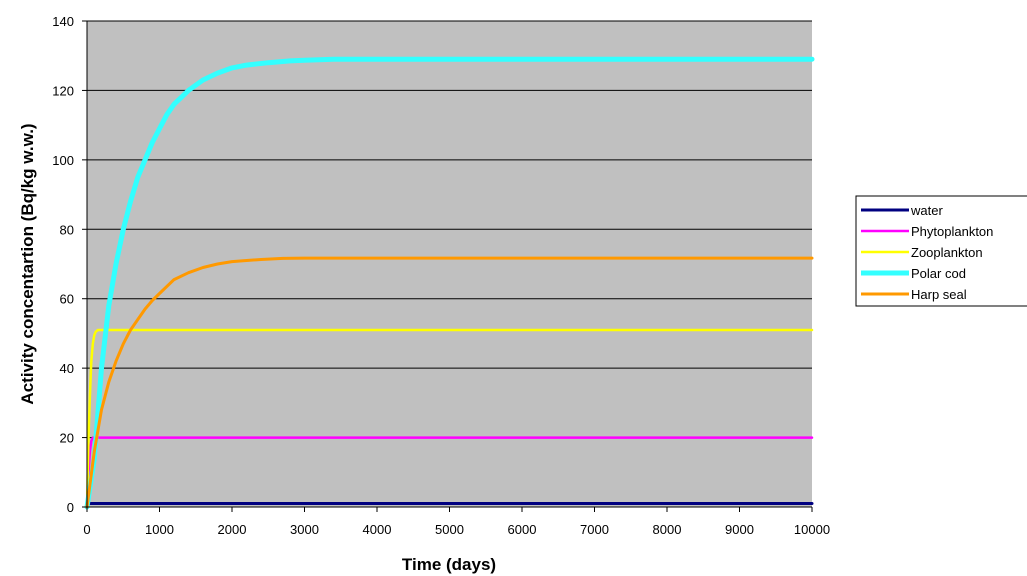 This screenshot has height=576, width=1027. Describe the element at coordinates (86, 529) in the screenshot. I see `x-tick-label: 0` at that location.